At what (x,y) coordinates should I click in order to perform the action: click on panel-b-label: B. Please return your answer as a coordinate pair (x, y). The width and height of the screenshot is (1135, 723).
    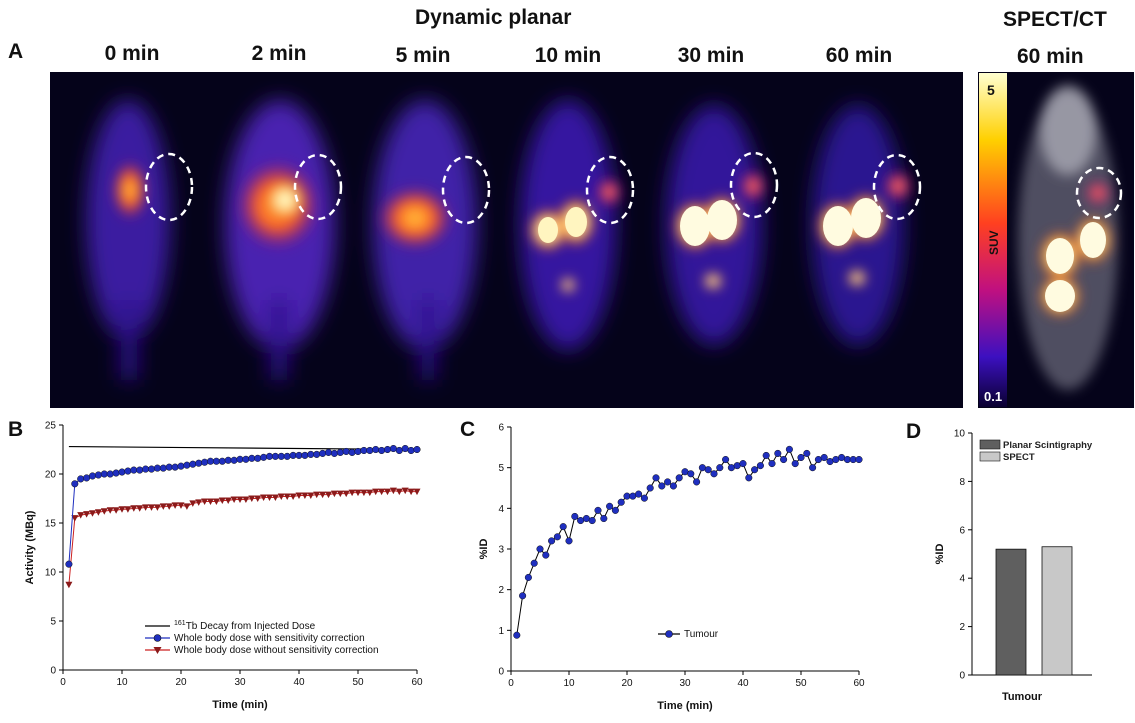
    Looking at the image, I should click on (16, 429).